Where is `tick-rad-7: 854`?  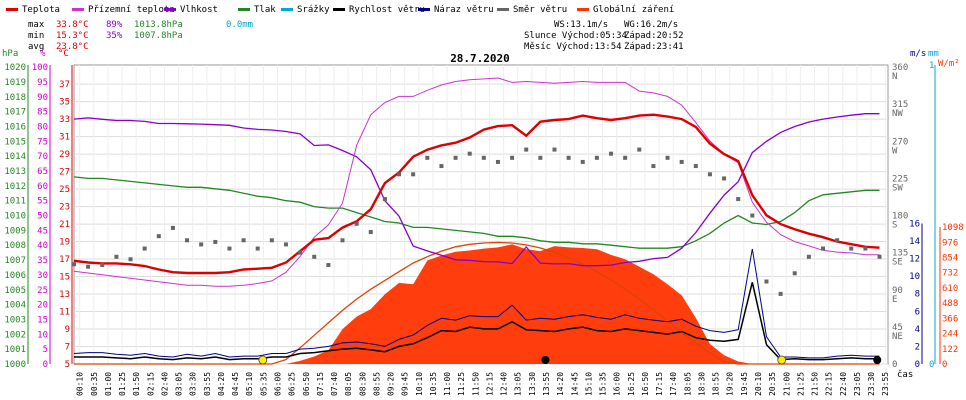 tick-rad-7: 854 is located at coordinates (950, 258).